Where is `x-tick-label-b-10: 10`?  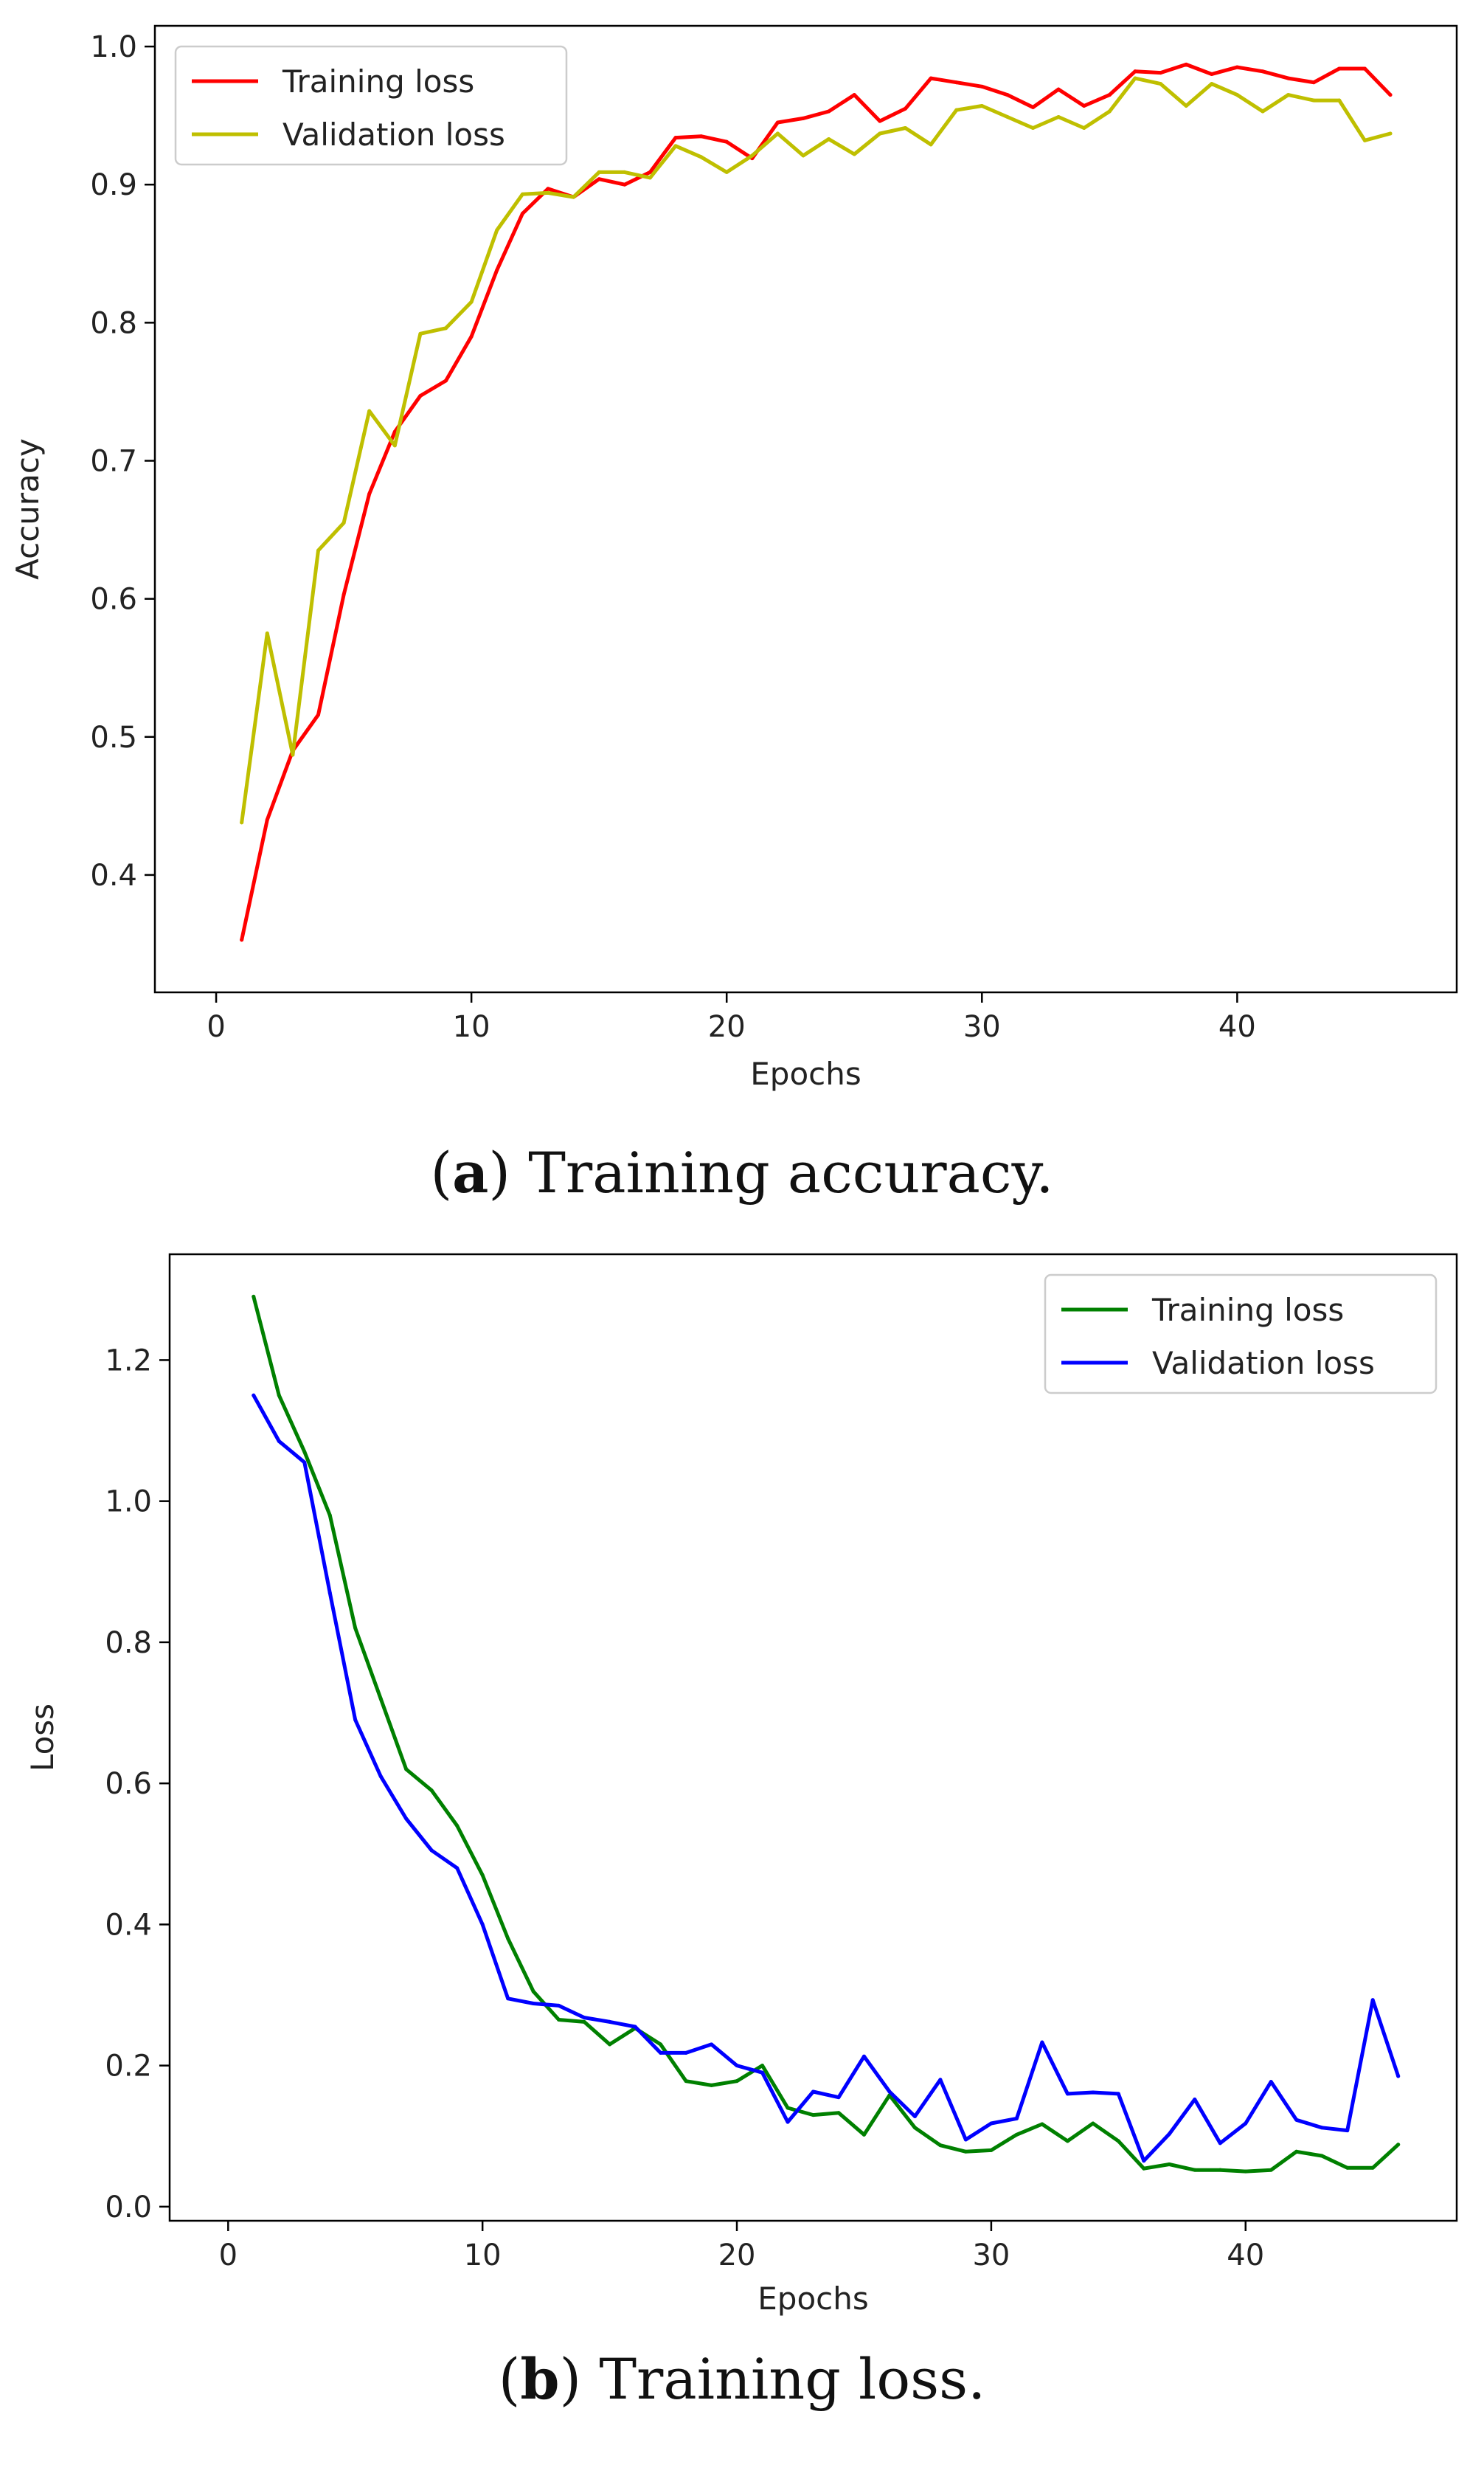
x-tick-label-b-10: 10 is located at coordinates (483, 2255).